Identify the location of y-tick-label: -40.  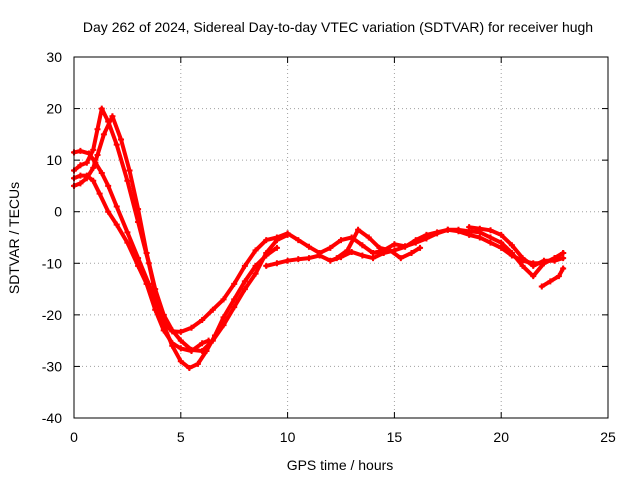
(52, 418).